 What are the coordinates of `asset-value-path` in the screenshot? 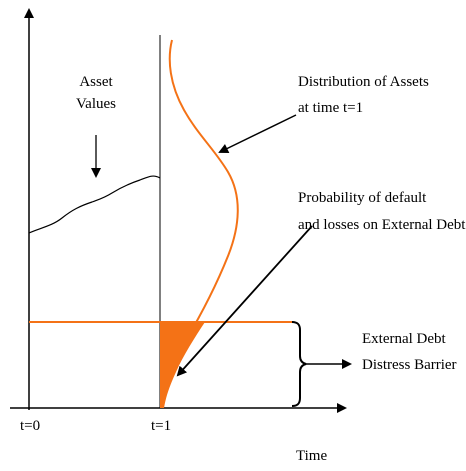 It's located at (94, 204).